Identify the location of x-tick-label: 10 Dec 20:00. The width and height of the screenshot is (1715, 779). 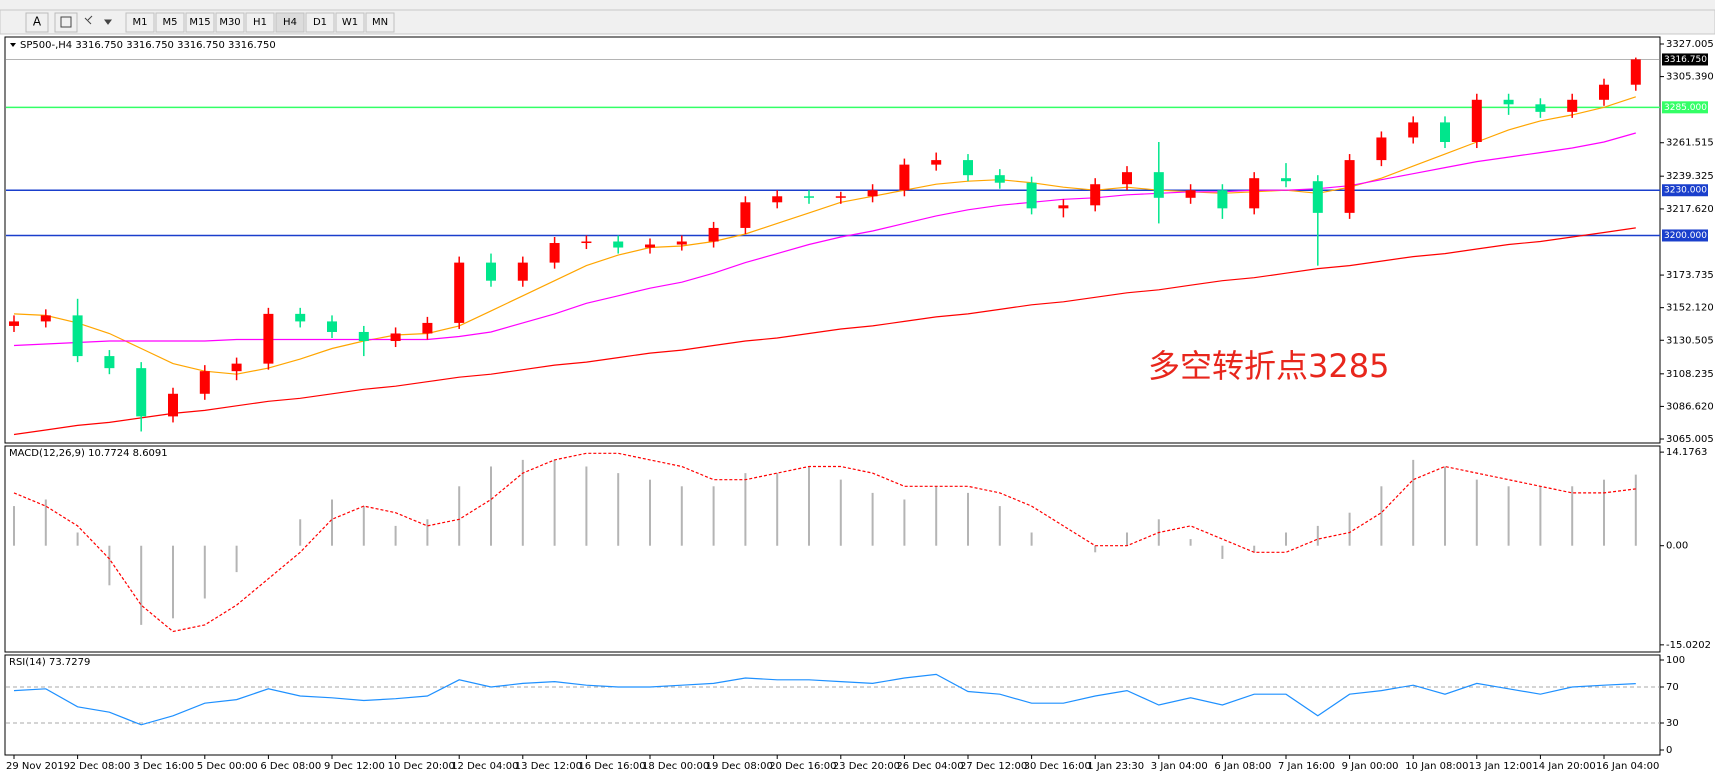
(421, 766).